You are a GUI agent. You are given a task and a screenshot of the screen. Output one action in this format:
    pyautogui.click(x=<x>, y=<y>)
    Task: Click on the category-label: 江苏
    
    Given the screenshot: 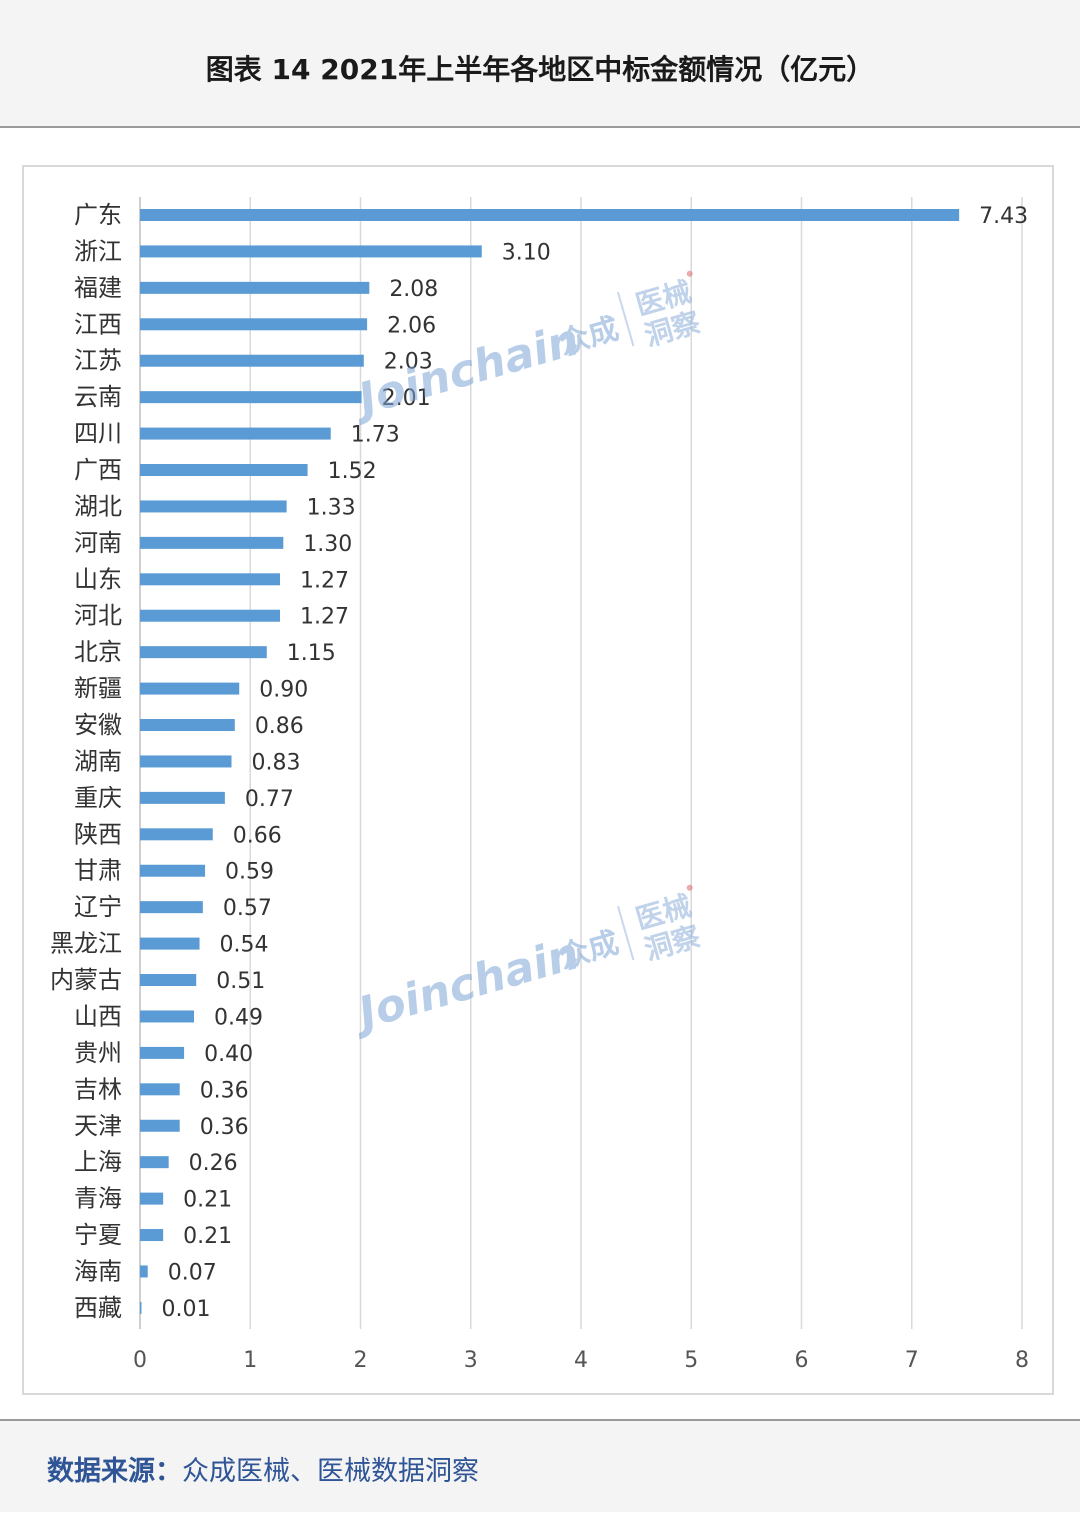 What is the action you would take?
    pyautogui.click(x=98, y=361)
    